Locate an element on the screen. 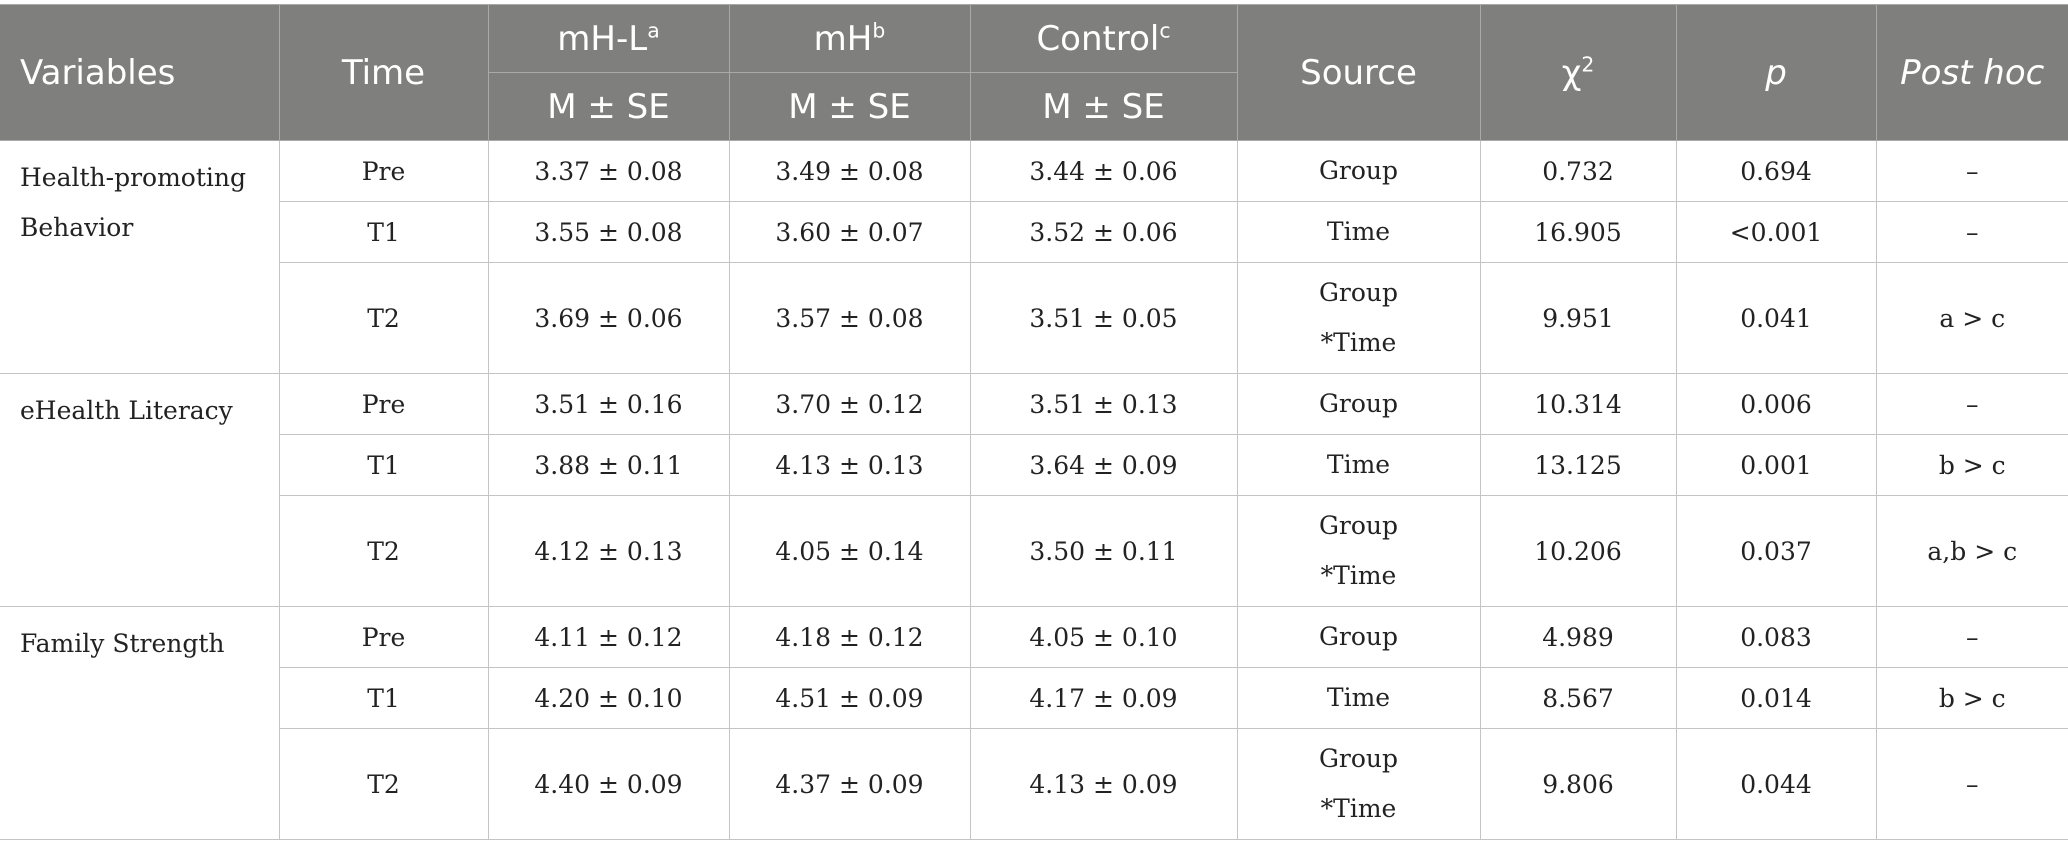 The image size is (2068, 863). mh-l-value: 3.69 ± 0.06 is located at coordinates (608, 318).